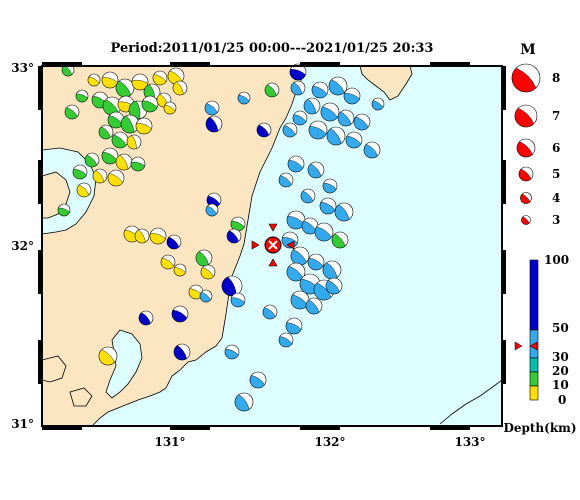  What do you see at coordinates (273, 227) in the screenshot?
I see `mainshock-arrow-top` at bounding box center [273, 227].